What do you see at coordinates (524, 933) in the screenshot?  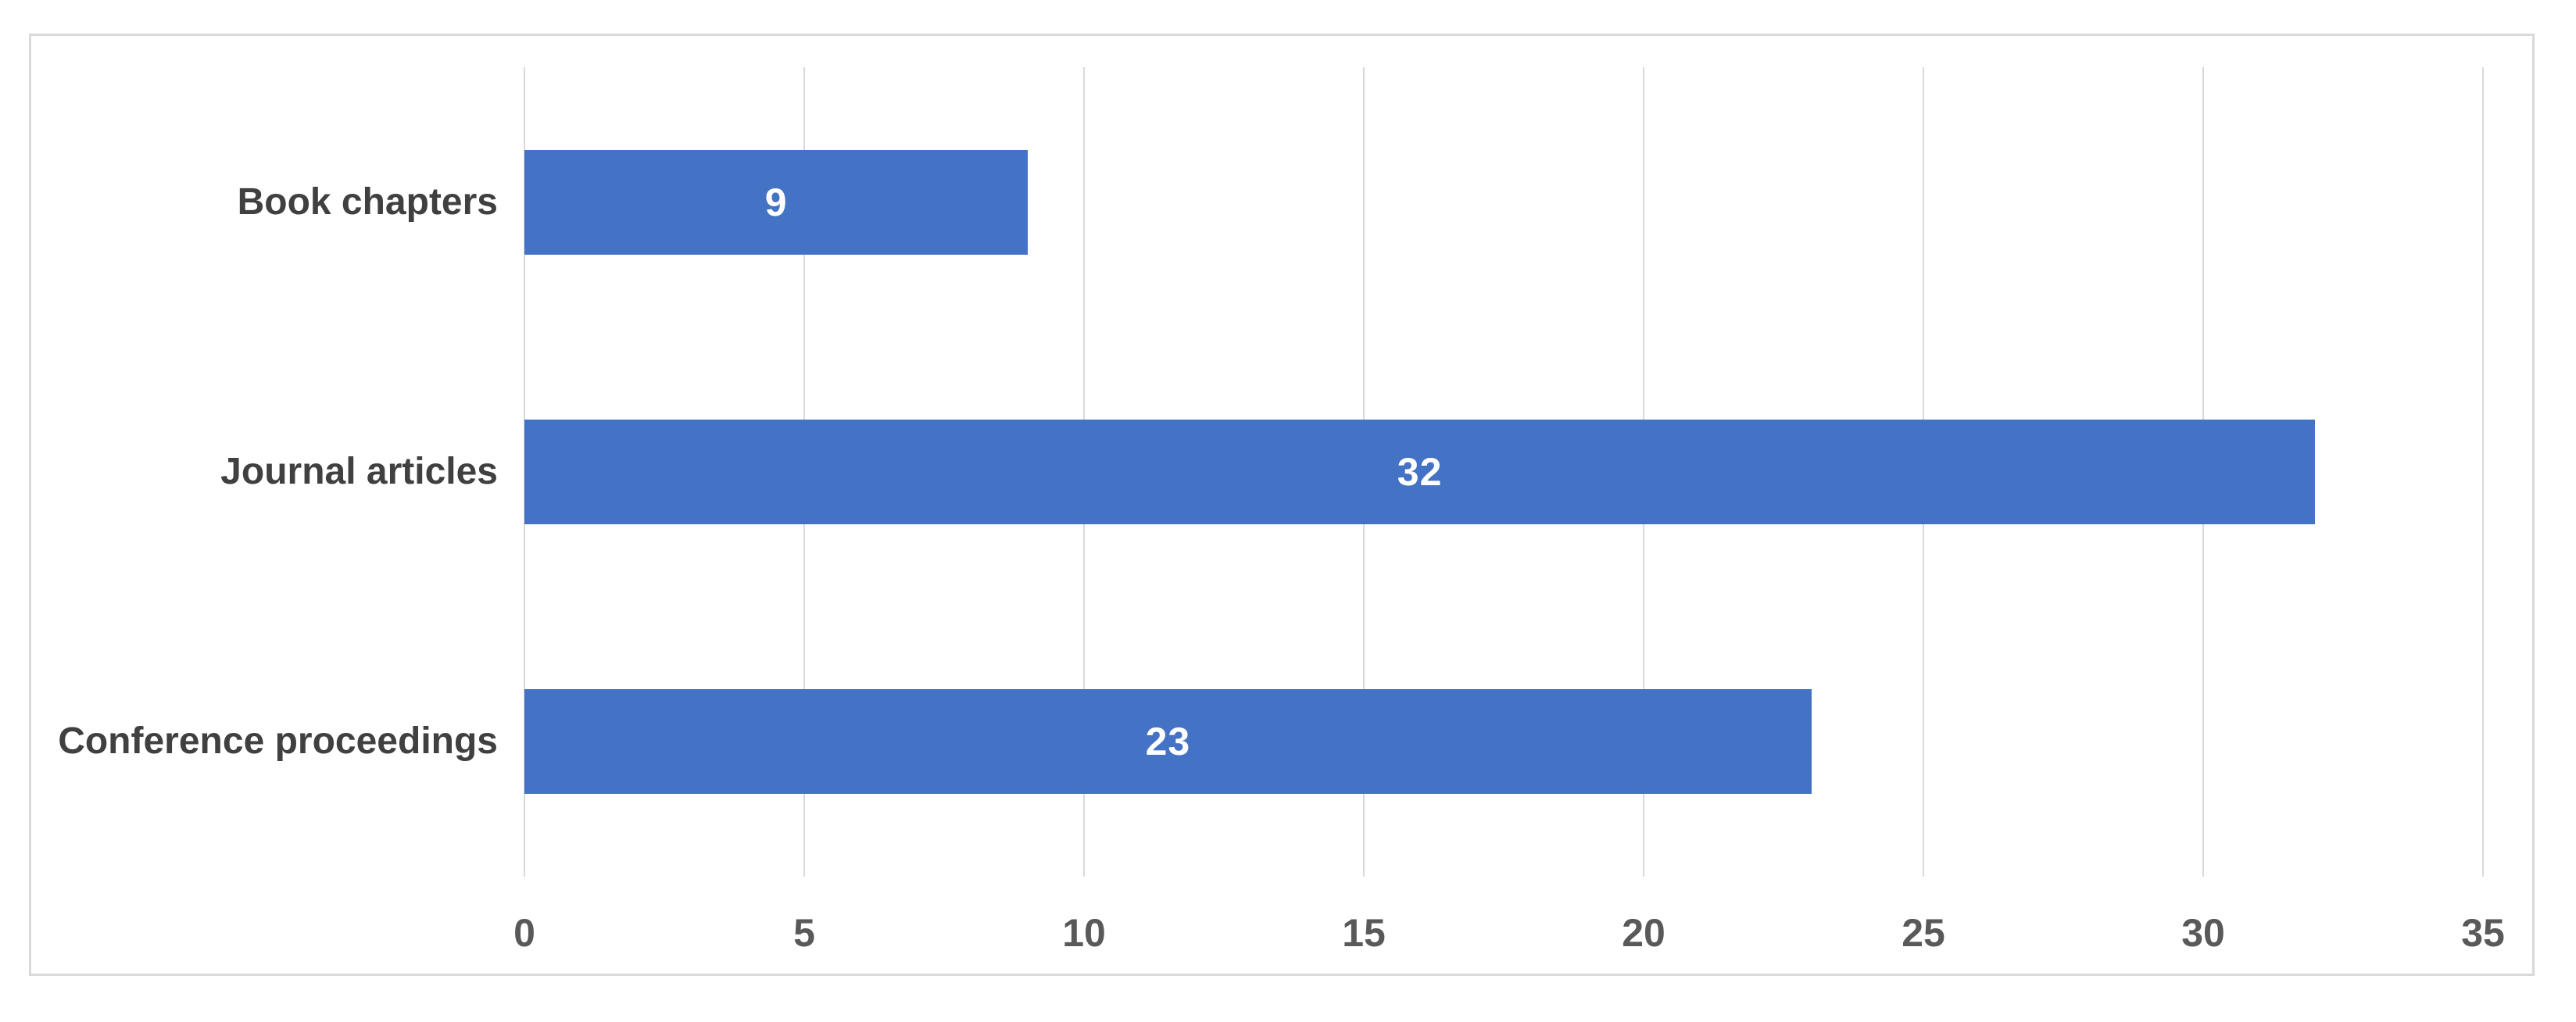 I see `tick-label-0: 0` at bounding box center [524, 933].